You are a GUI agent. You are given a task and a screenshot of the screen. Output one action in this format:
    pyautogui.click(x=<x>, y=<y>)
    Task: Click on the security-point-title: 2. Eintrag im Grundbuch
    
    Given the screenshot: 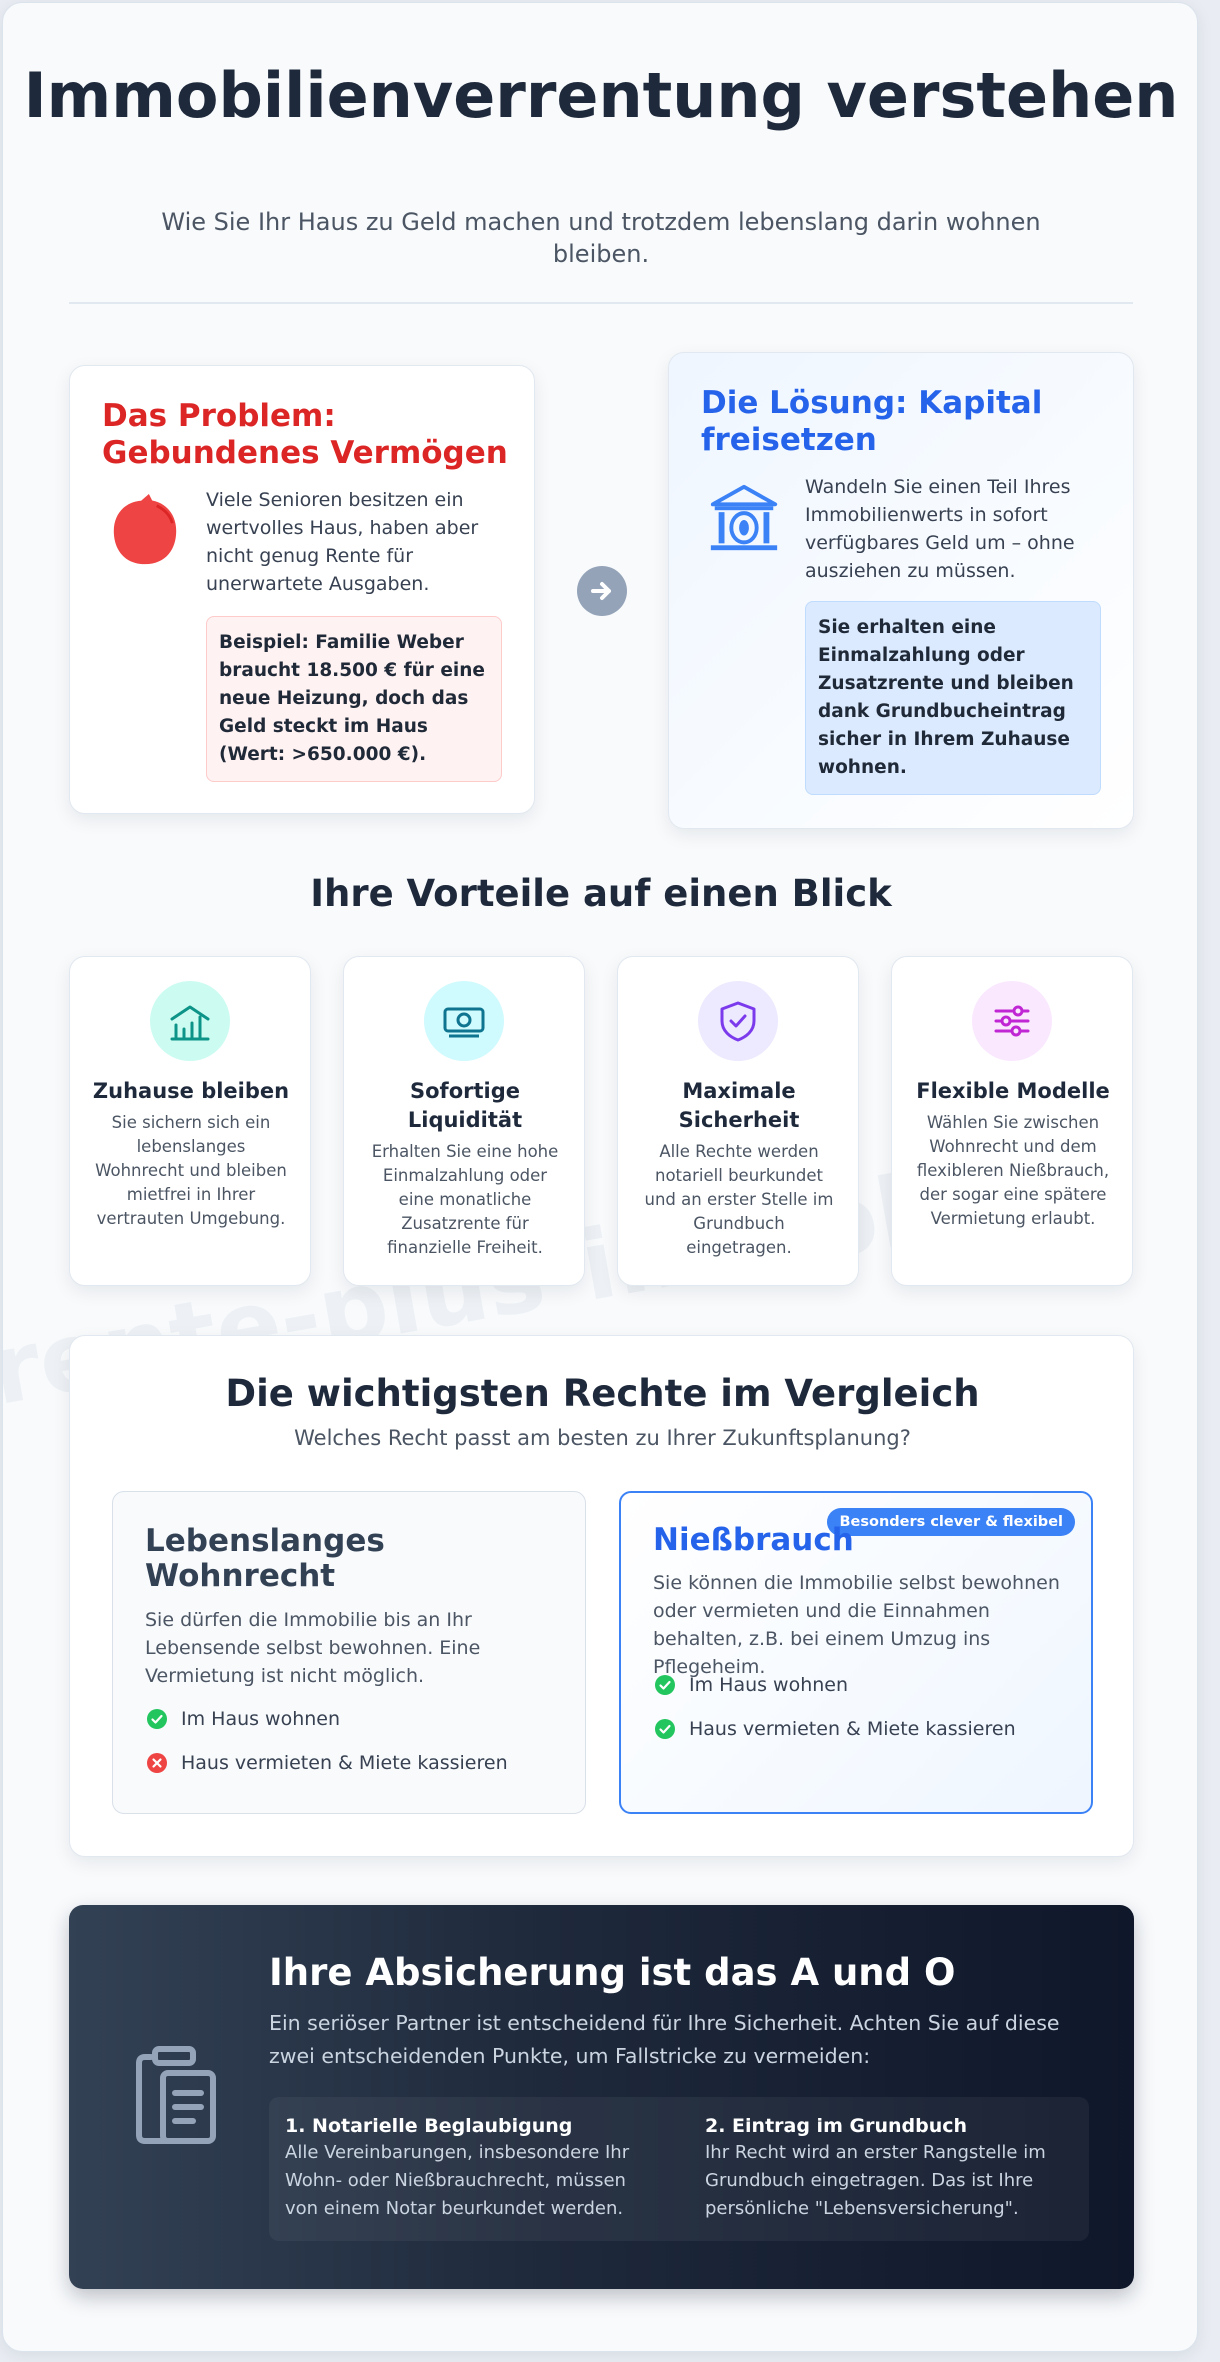 What is the action you would take?
    pyautogui.click(x=836, y=2126)
    